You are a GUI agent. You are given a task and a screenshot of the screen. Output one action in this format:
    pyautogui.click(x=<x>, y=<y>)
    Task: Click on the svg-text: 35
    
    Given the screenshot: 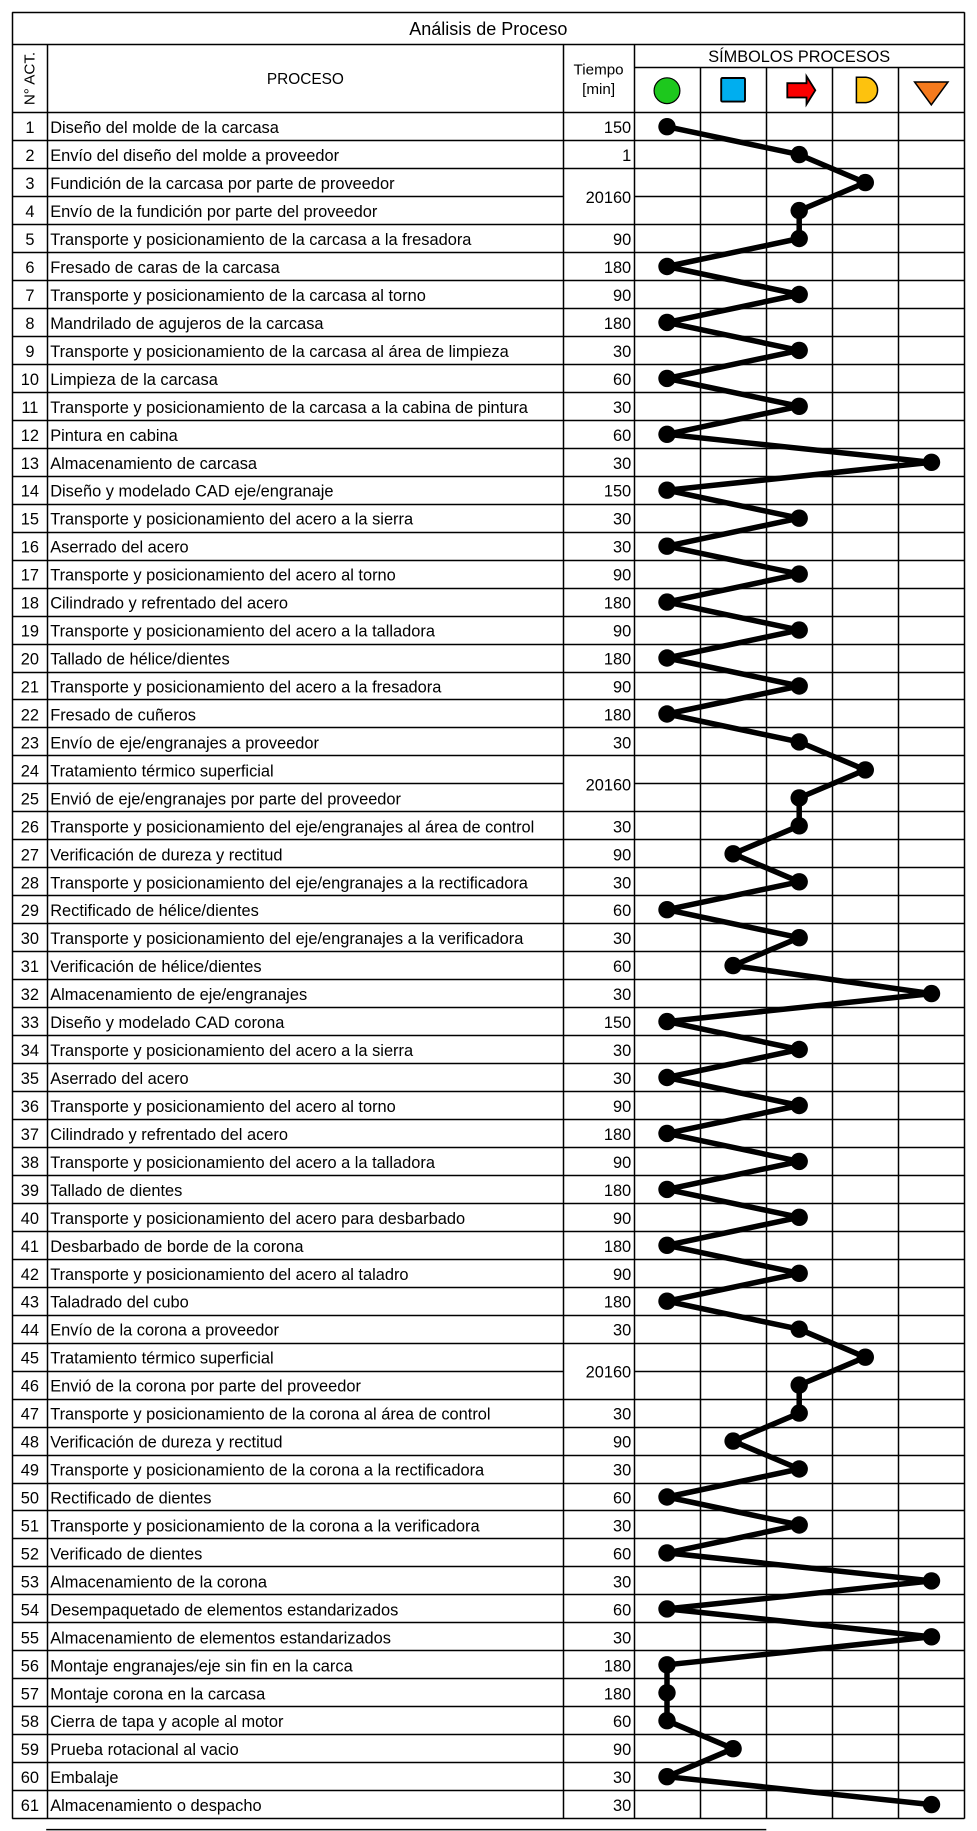 What is the action you would take?
    pyautogui.click(x=30, y=1079)
    